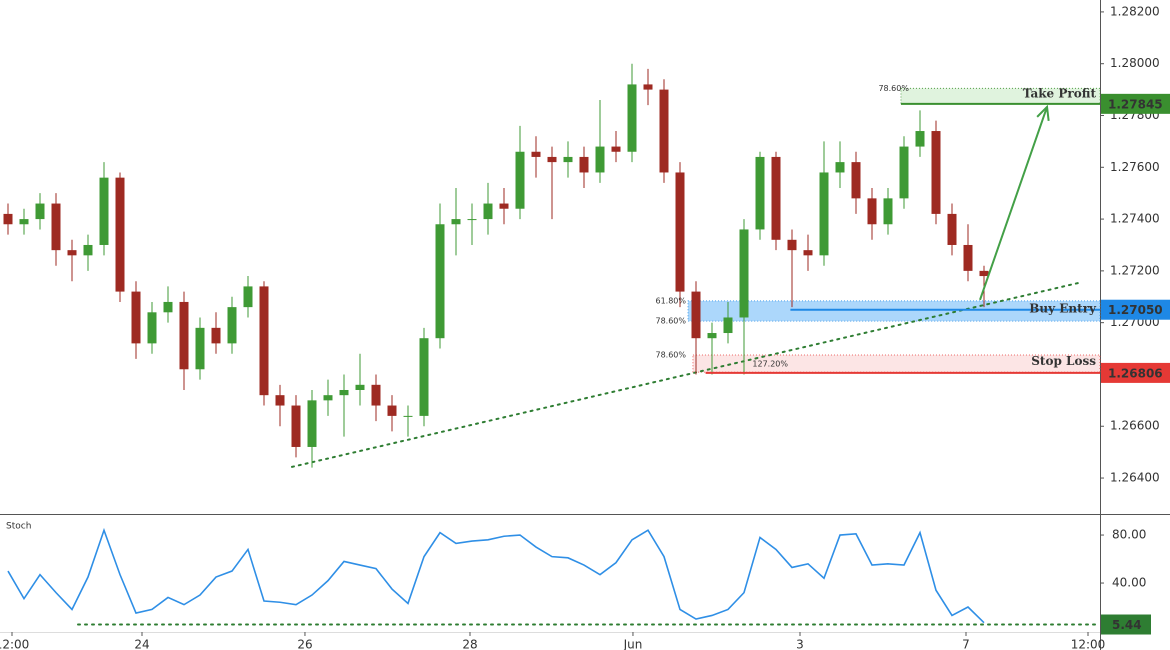 This screenshot has width=1170, height=650. Describe the element at coordinates (1060, 94) in the screenshot. I see `zone-name: Take Profit` at that location.